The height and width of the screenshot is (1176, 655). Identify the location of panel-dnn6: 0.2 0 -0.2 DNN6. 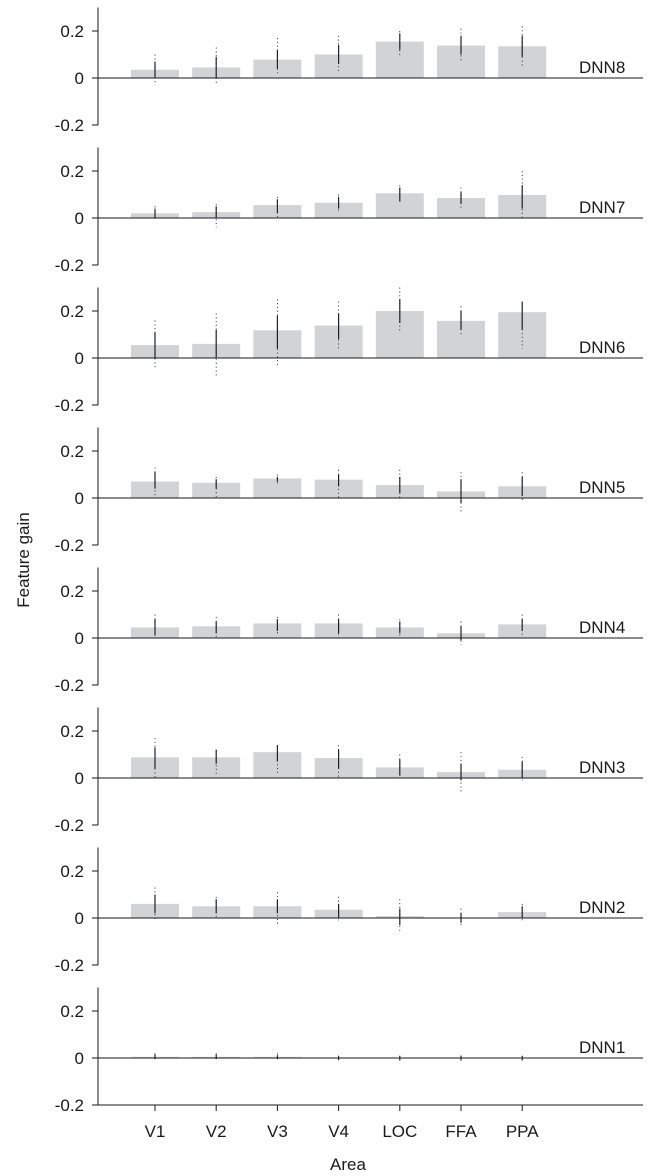
(349, 351).